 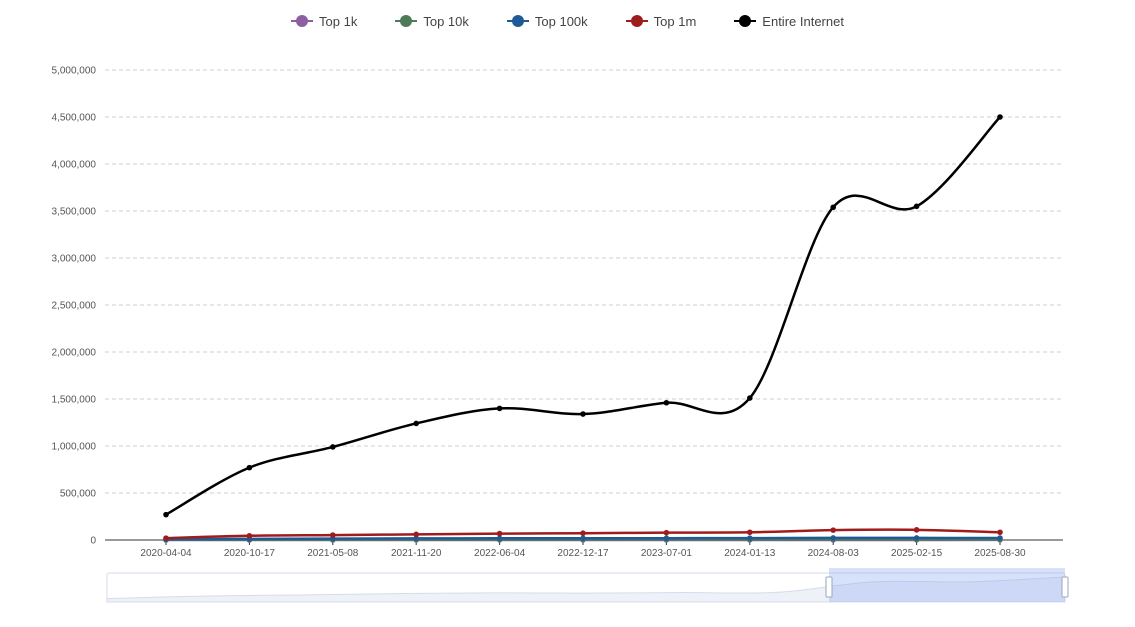 What do you see at coordinates (74, 118) in the screenshot?
I see `y-tick-label: 4,500,000` at bounding box center [74, 118].